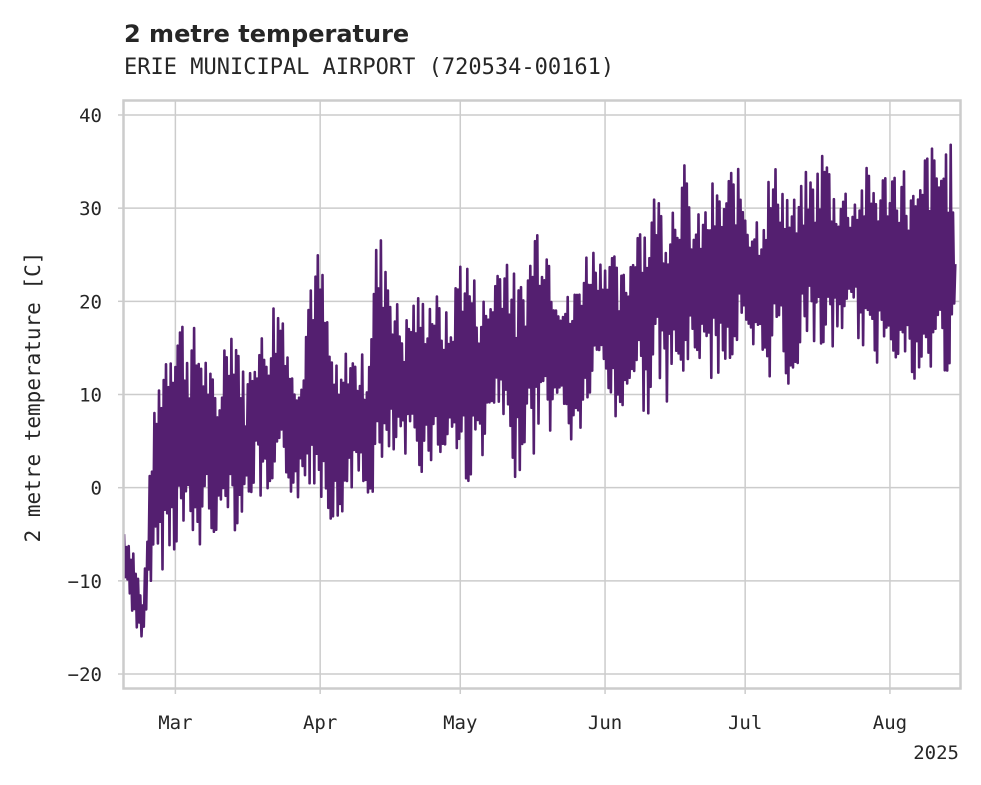  What do you see at coordinates (936, 753) in the screenshot?
I see `x-axis-year-label: 2025` at bounding box center [936, 753].